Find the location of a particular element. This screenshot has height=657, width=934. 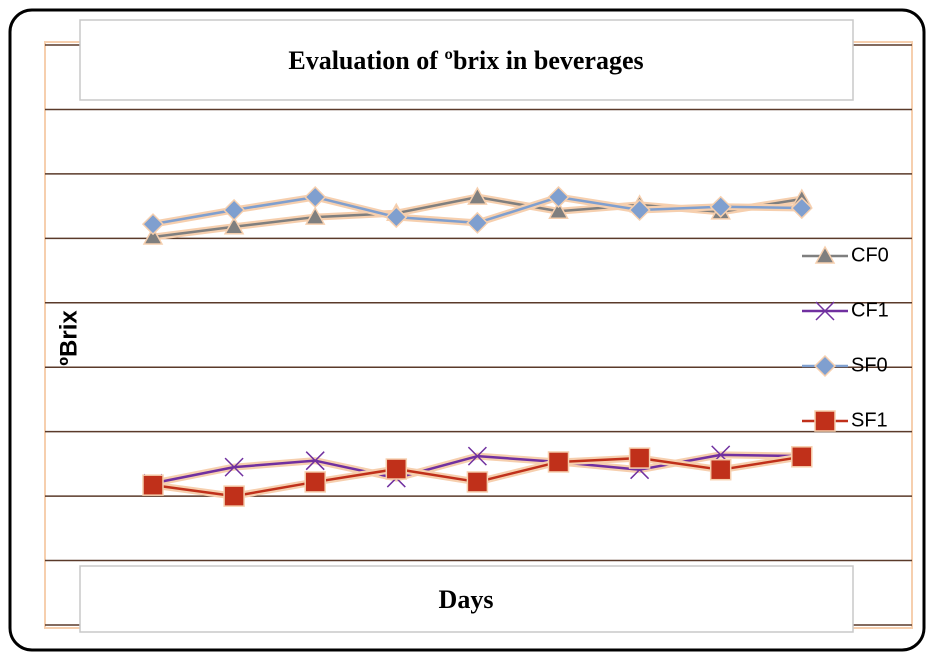

legend: CF0 CF1 SF0 SF1 is located at coordinates (845, 338).